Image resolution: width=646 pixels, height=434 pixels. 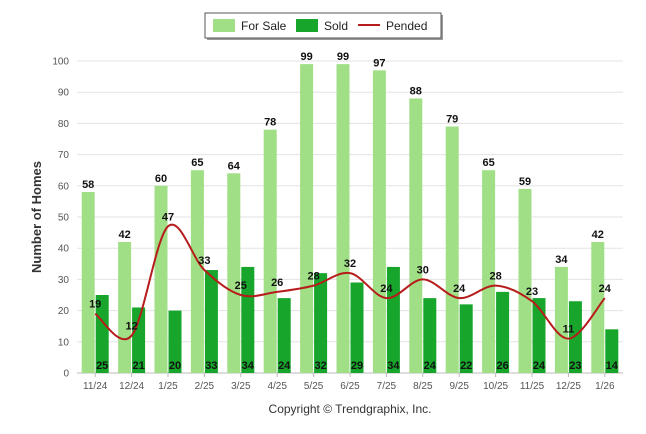 What do you see at coordinates (416, 91) in the screenshot?
I see `for-sale-value-label: 88` at bounding box center [416, 91].